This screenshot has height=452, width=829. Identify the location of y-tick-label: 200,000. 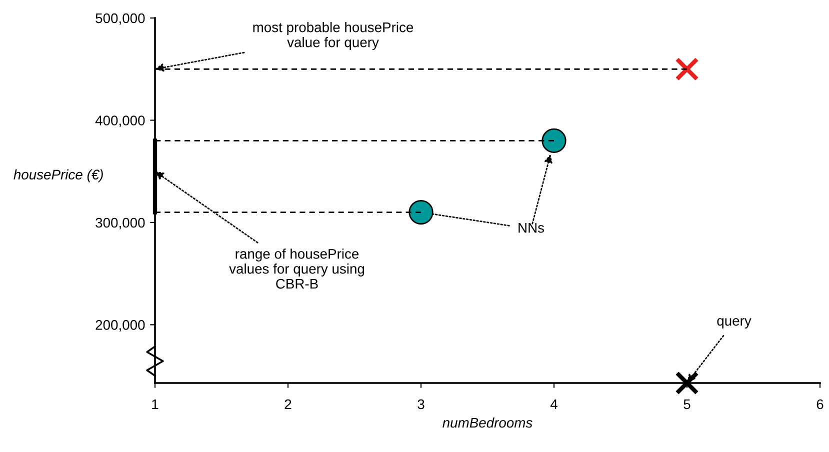
(120, 326).